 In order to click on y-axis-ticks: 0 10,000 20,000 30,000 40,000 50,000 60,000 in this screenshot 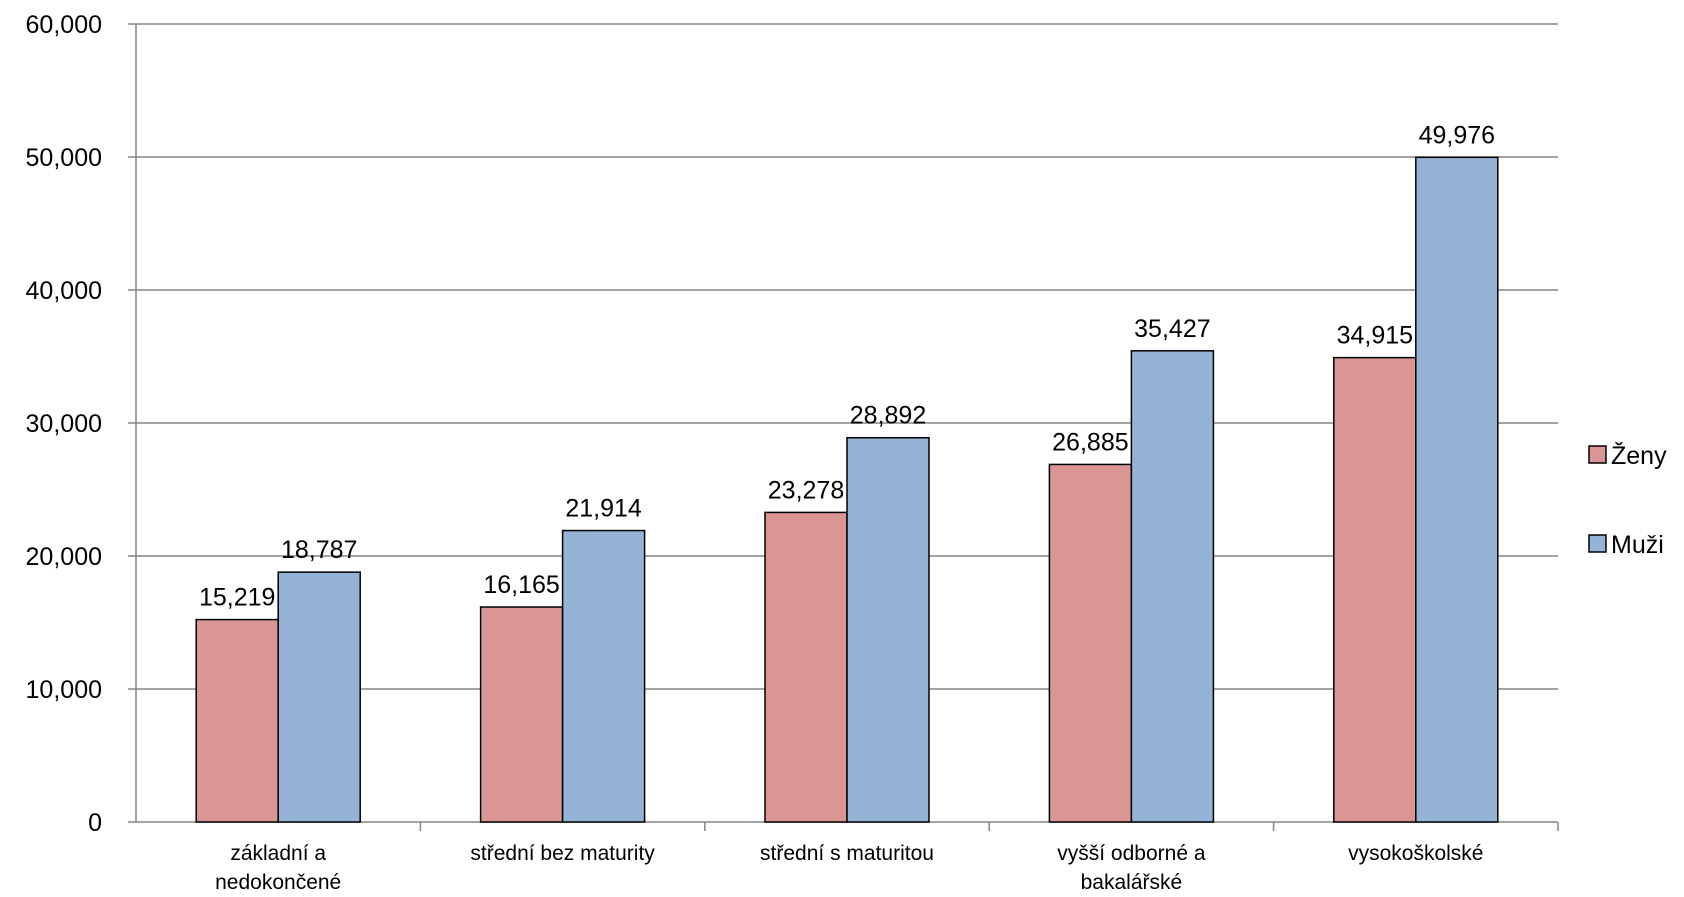, I will do `click(81, 424)`.